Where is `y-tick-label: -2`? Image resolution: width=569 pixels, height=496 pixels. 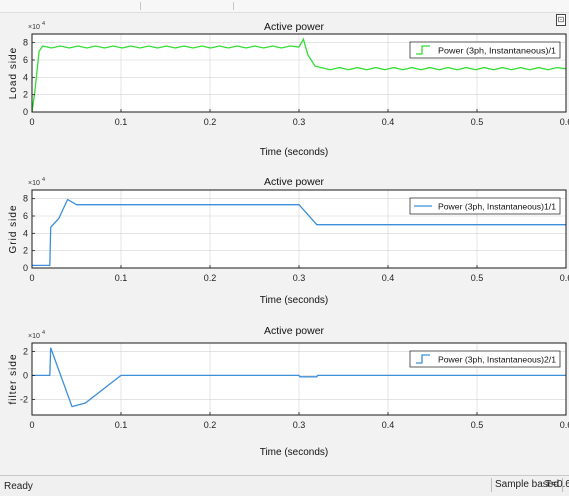 y-tick-label: -2 is located at coordinates (24, 399).